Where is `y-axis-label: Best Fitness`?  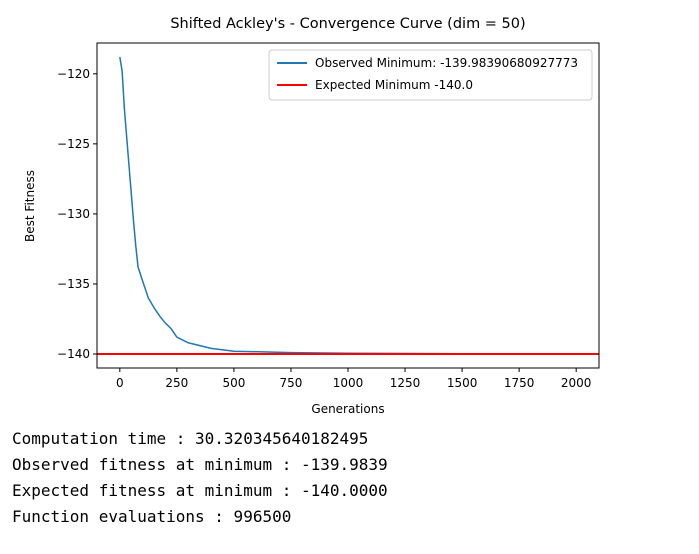
y-axis-label: Best Fitness is located at coordinates (30, 206).